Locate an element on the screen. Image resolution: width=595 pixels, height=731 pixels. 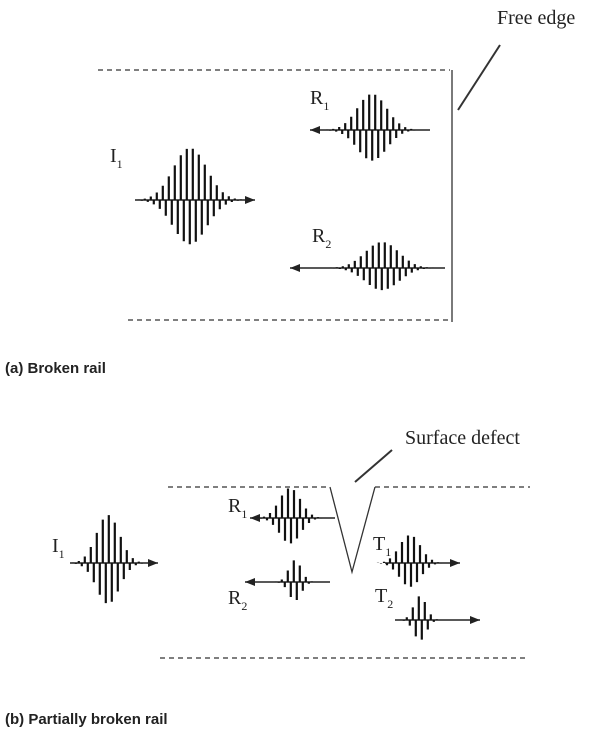
wave-label: T1 is located at coordinates (382, 546).